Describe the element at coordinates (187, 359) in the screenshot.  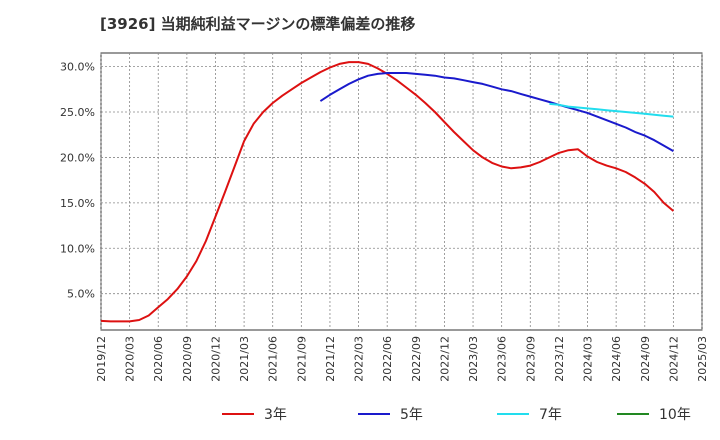
I see `x-tick-label: 2020/09` at that location.